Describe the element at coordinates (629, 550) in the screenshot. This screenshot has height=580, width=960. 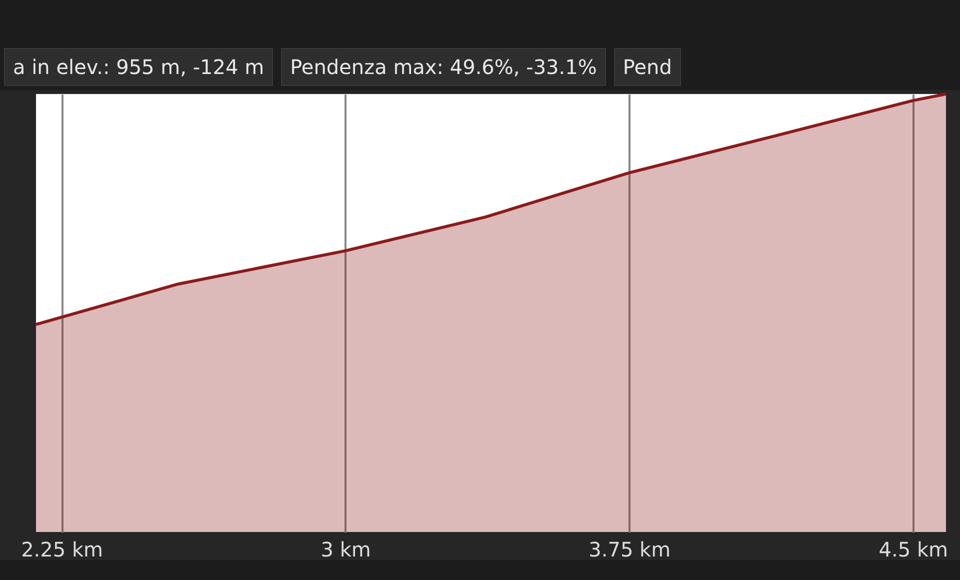
I see `x-tick-label: 3.75 km` at that location.